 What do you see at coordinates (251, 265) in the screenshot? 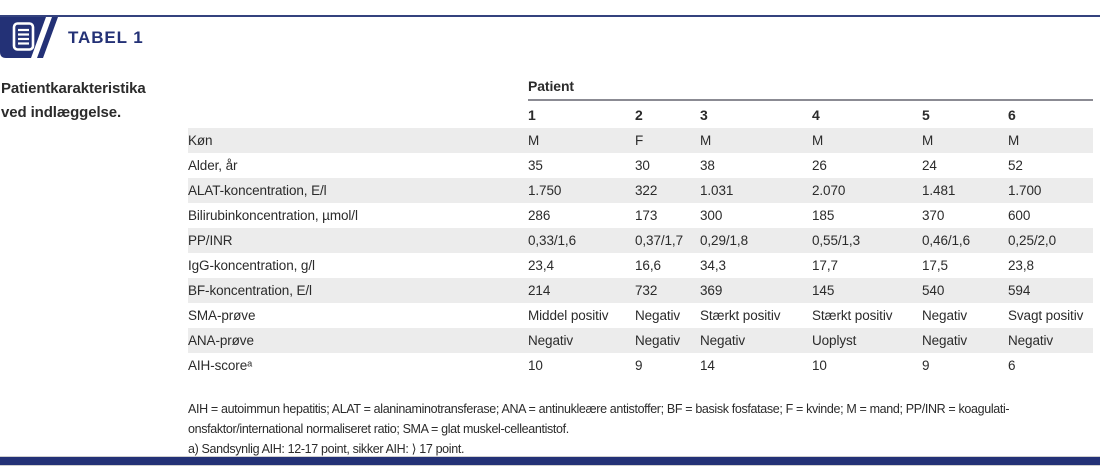
I see `row-label: IgG-koncentration, g/l` at bounding box center [251, 265].